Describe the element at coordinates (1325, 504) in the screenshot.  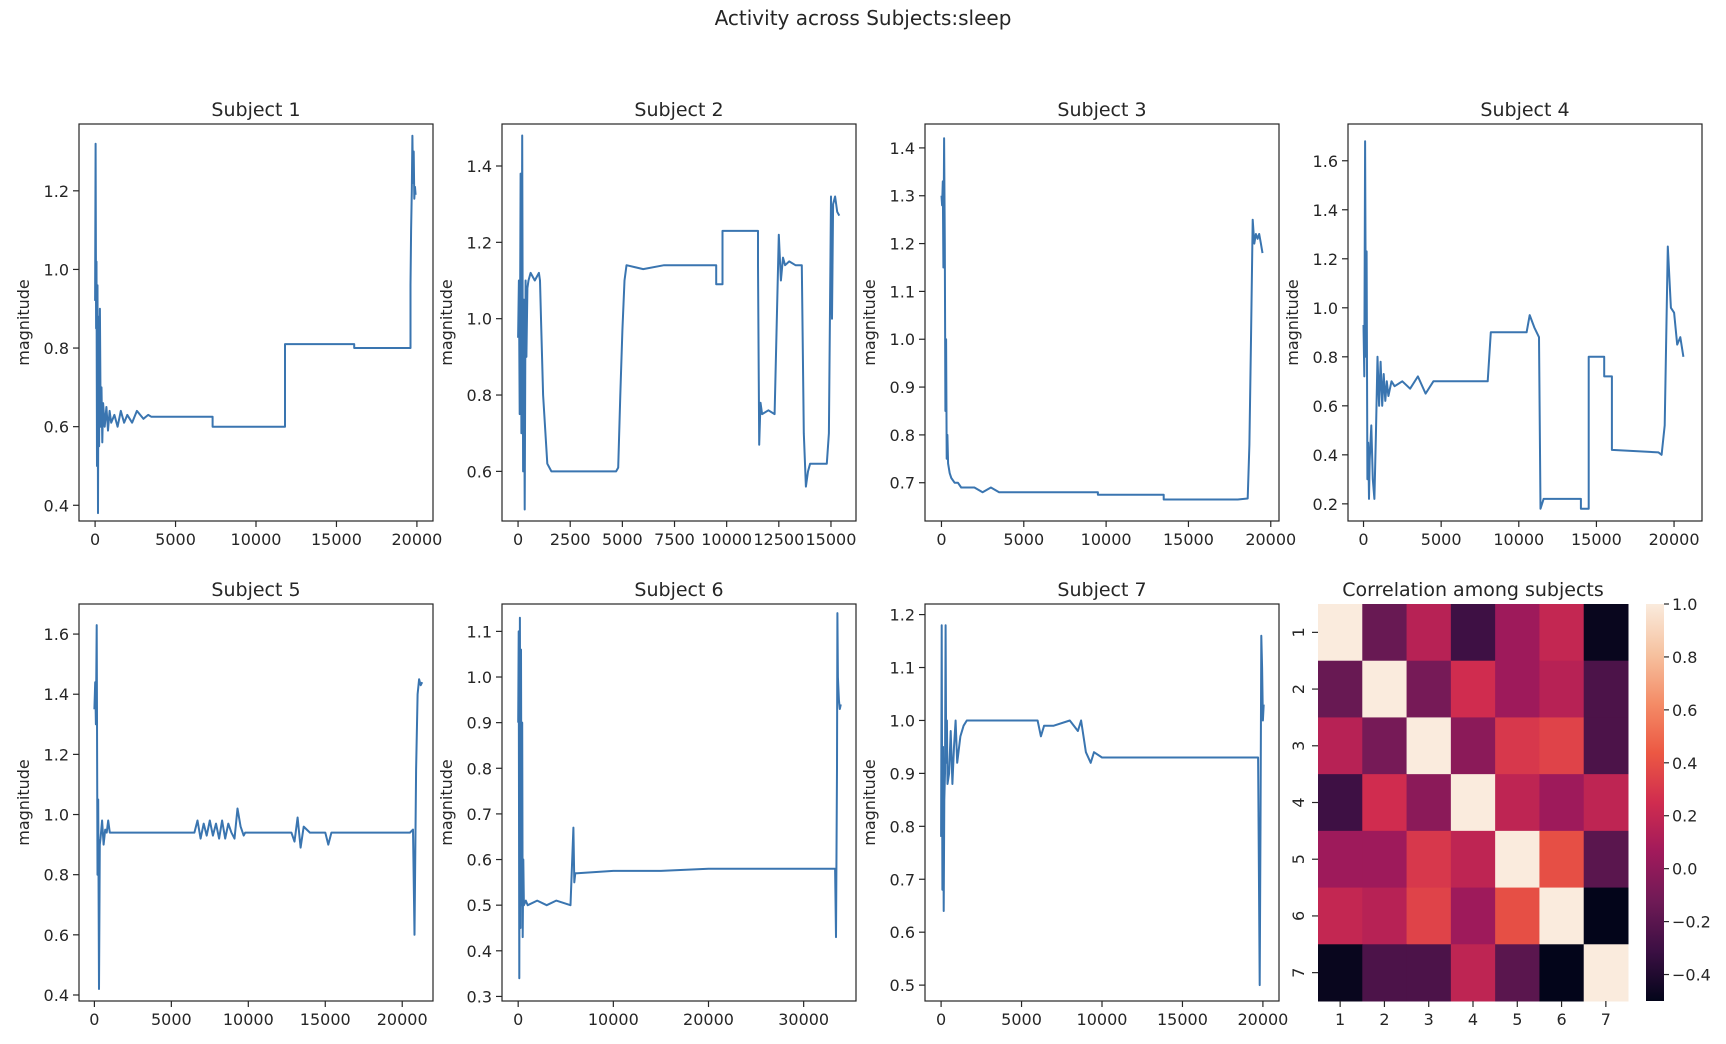
I see `y-tick-label: 0.2` at that location.